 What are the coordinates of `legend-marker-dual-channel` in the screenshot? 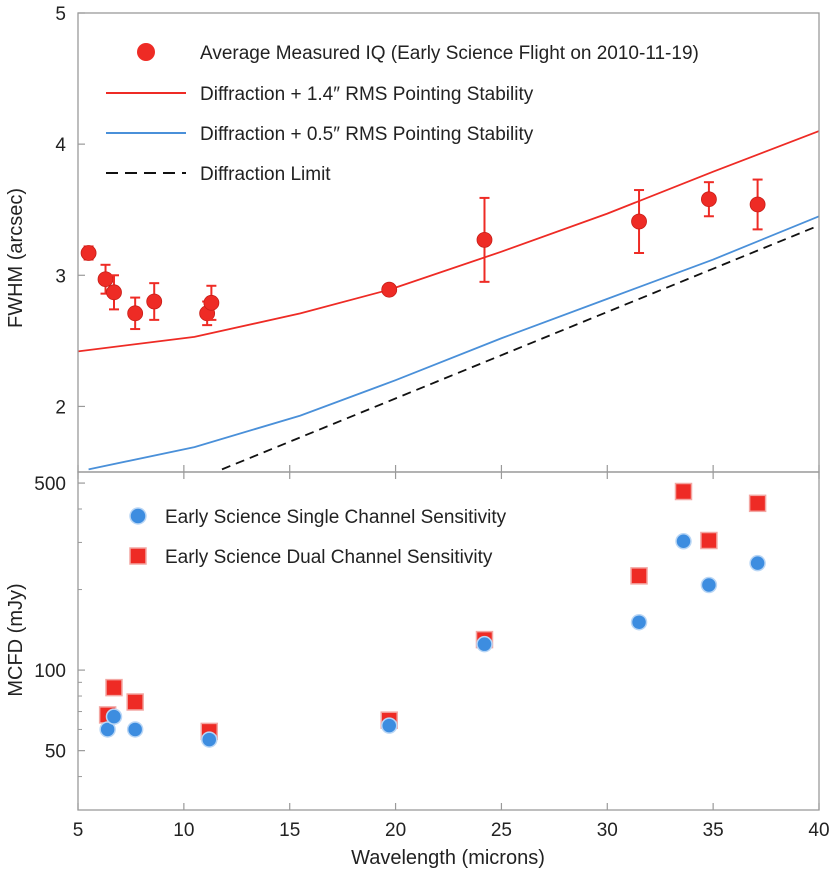 It's located at (138, 556).